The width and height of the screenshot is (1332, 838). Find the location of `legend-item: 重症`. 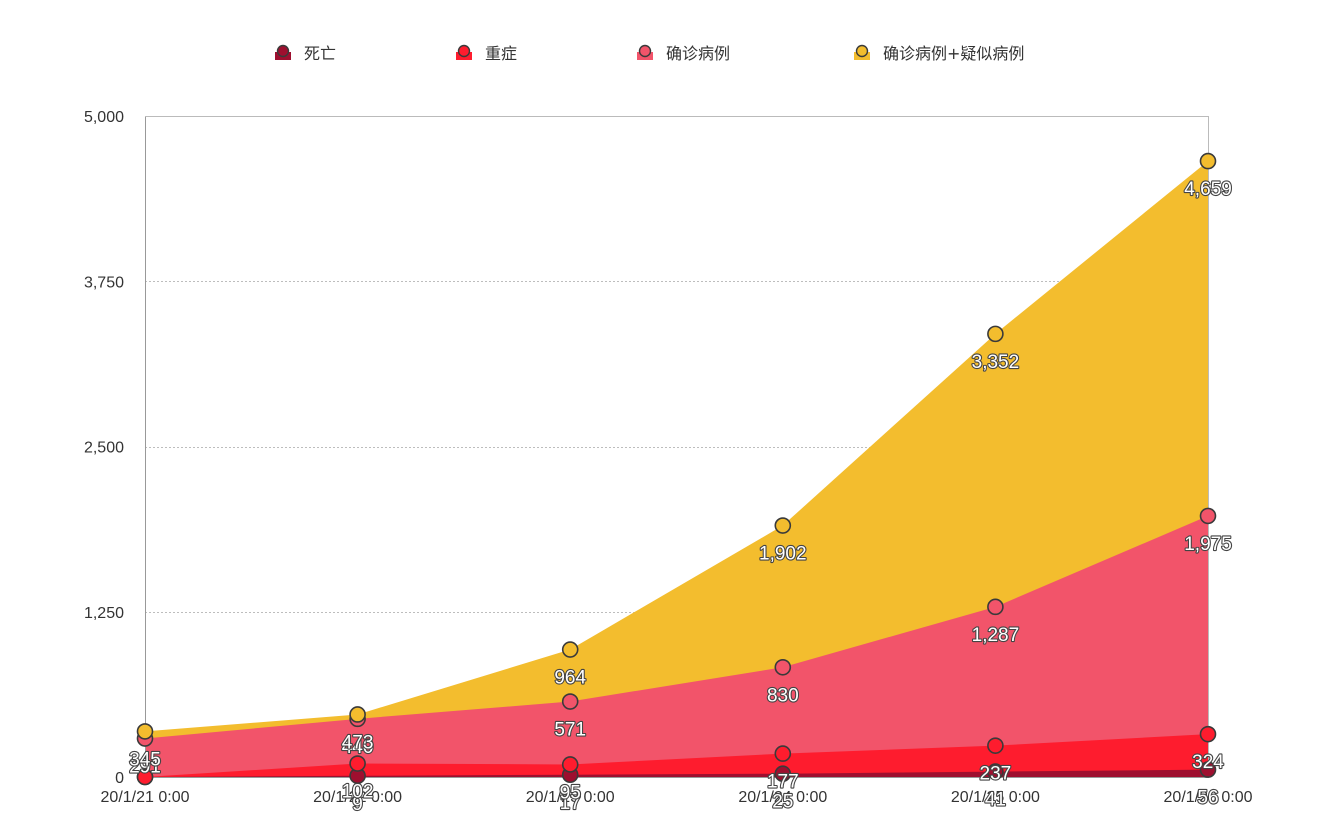

legend-item: 重症 is located at coordinates (486, 53).